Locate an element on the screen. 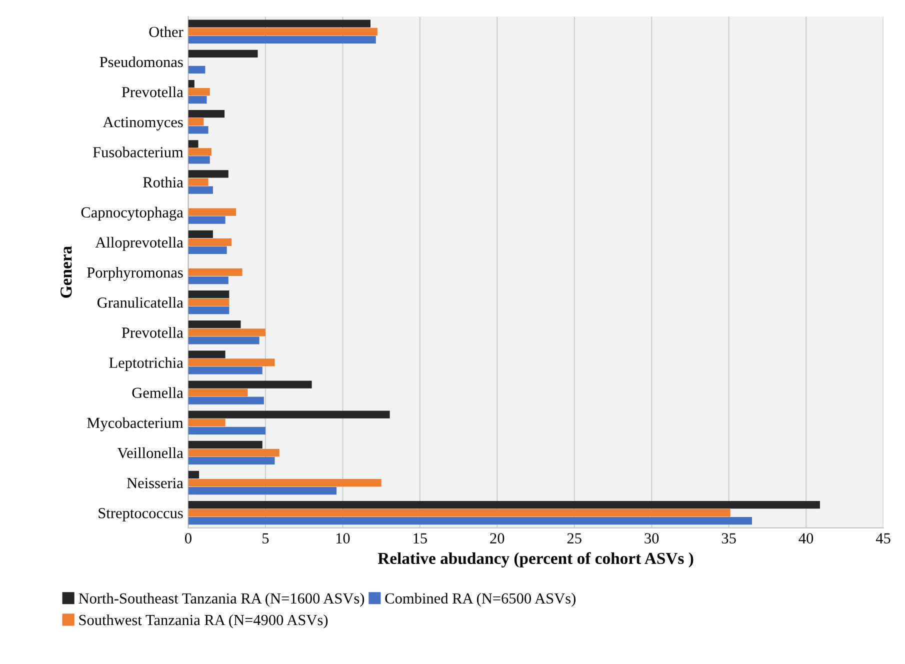 The image size is (905, 664). x-tick-label: 15 is located at coordinates (420, 538).